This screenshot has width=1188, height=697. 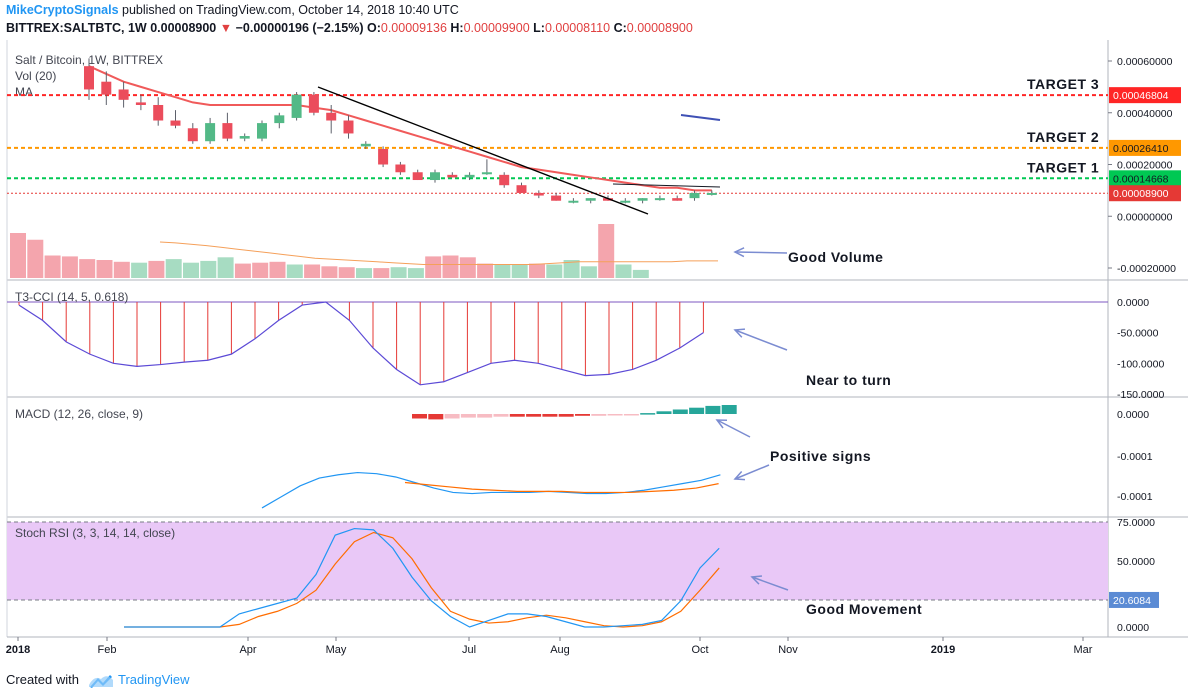 What do you see at coordinates (373, 28) in the screenshot?
I see `open-label: O:` at bounding box center [373, 28].